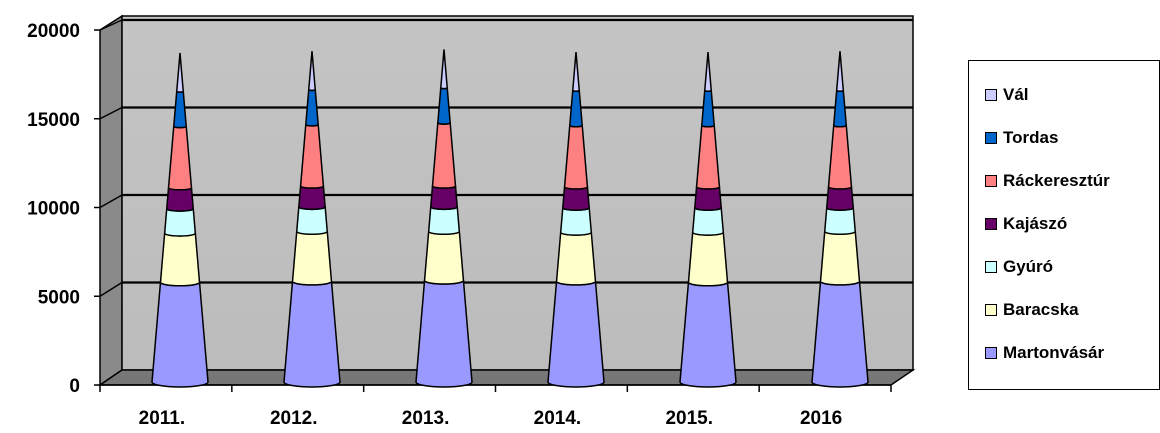 This screenshot has height=433, width=1160. I want to click on legend-item: Martonvásár, so click(1044, 353).